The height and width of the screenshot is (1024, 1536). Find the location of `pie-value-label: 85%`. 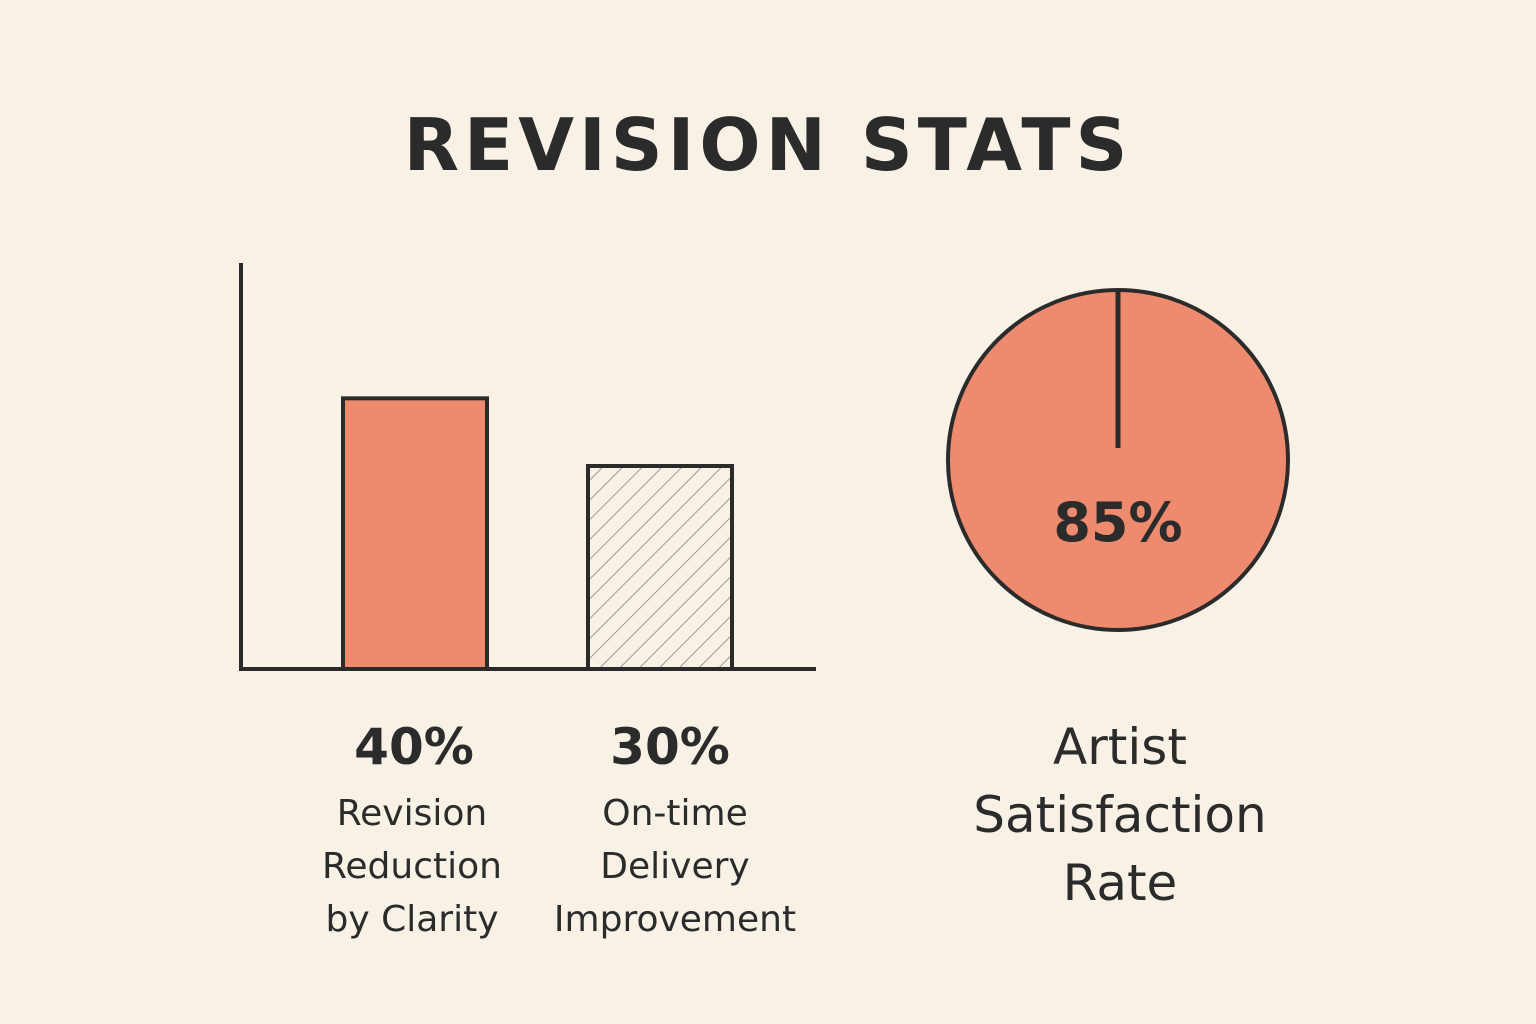

pie-value-label: 85% is located at coordinates (1117, 522).